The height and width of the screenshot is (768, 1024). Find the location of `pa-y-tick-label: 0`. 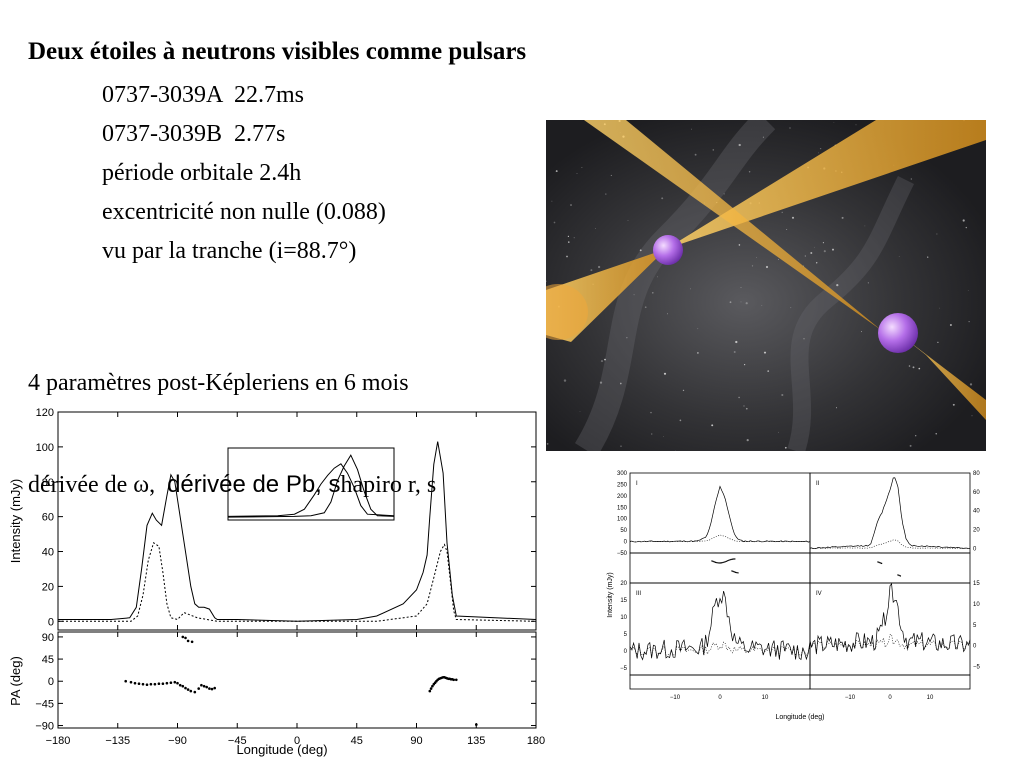

pa-y-tick-label: 0 is located at coordinates (51, 682).